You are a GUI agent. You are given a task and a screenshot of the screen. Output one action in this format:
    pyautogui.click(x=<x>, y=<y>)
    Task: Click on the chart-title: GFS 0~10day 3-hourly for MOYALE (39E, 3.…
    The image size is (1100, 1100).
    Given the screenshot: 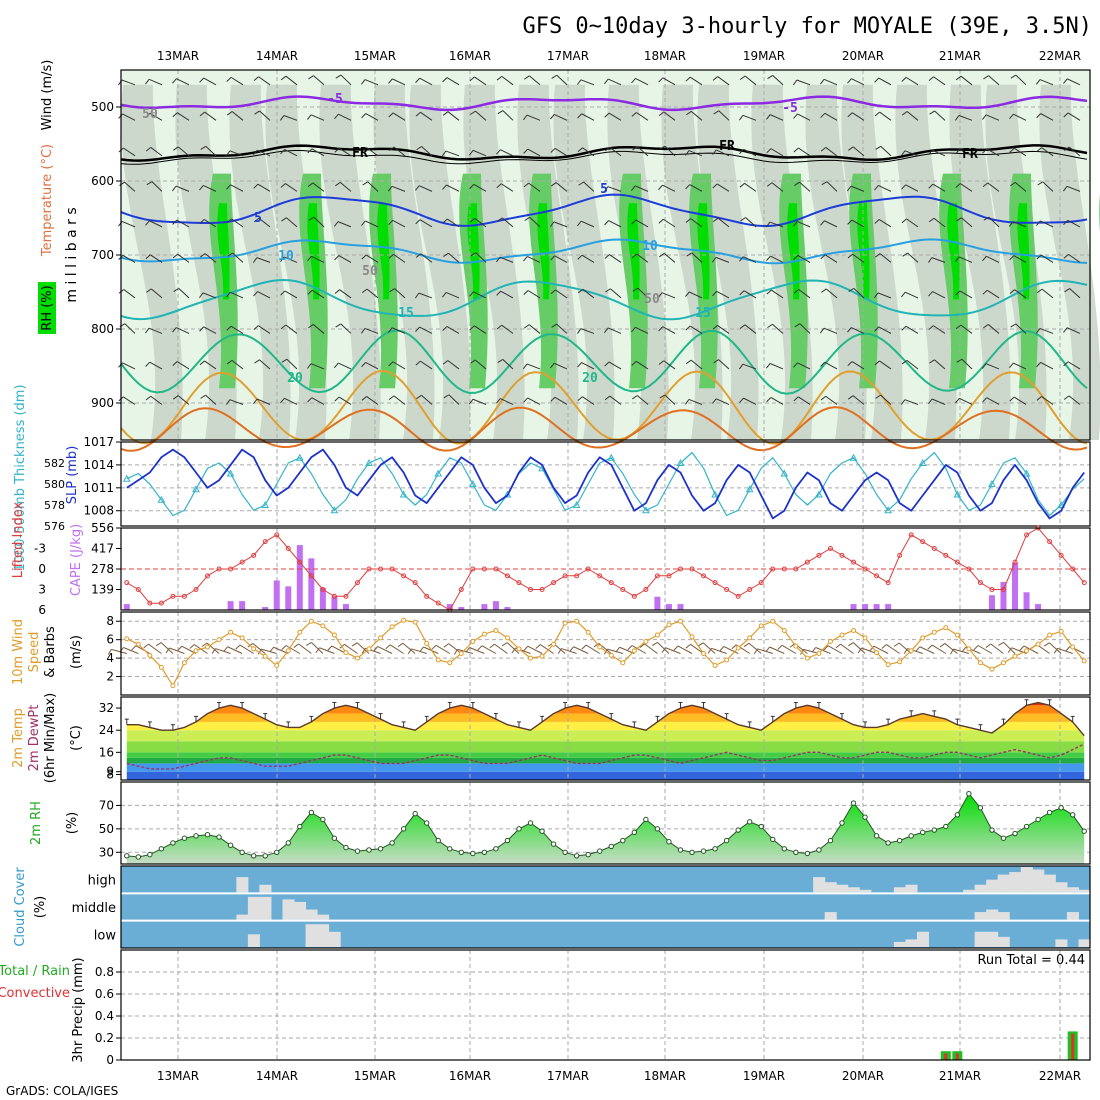 What is the action you would take?
    pyautogui.click(x=807, y=26)
    